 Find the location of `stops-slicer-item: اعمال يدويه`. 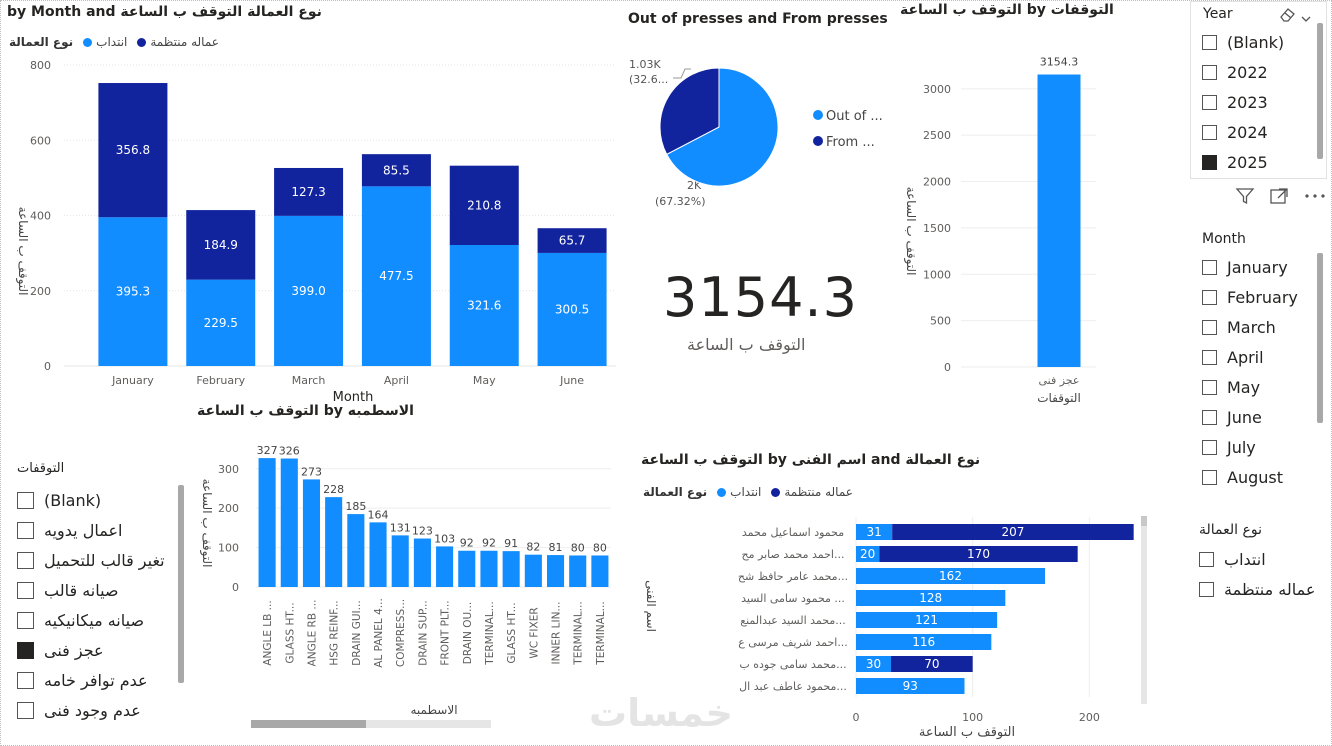

stops-slicer-item: اعمال يدويه is located at coordinates (91, 530).